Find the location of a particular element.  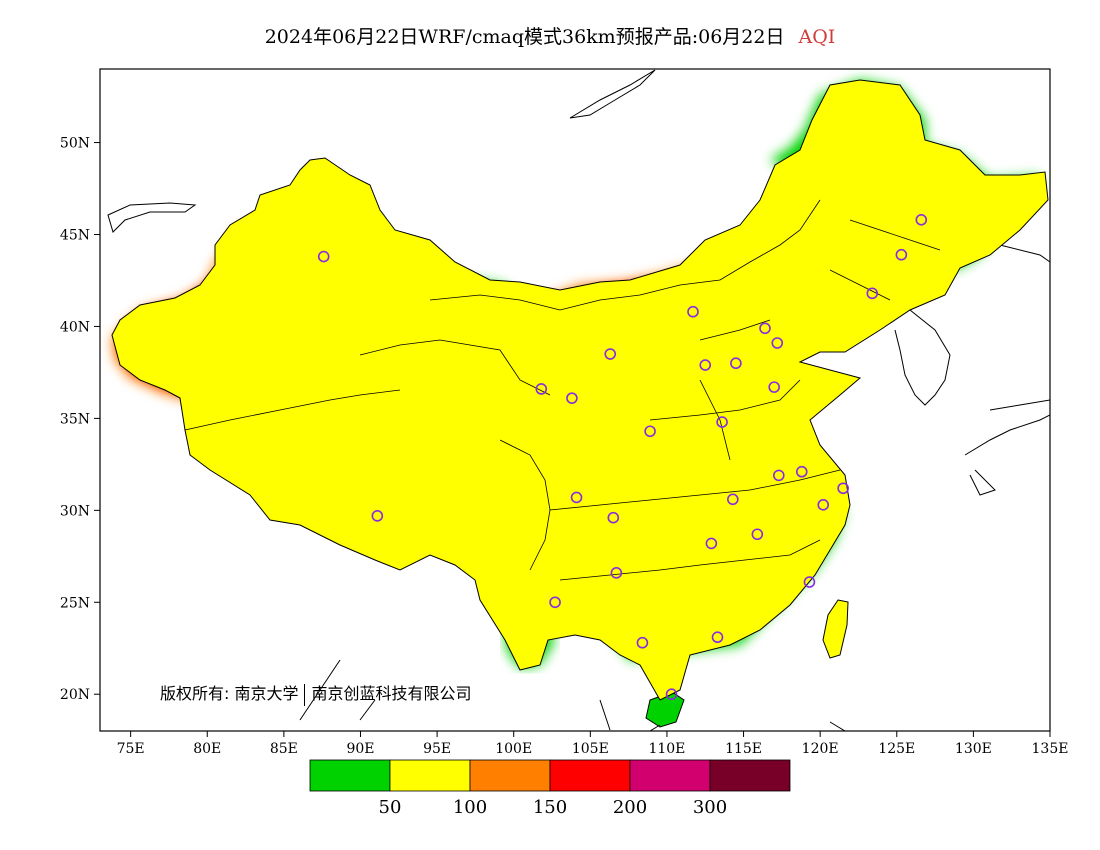

x-tick-label: 120E is located at coordinates (820, 749).